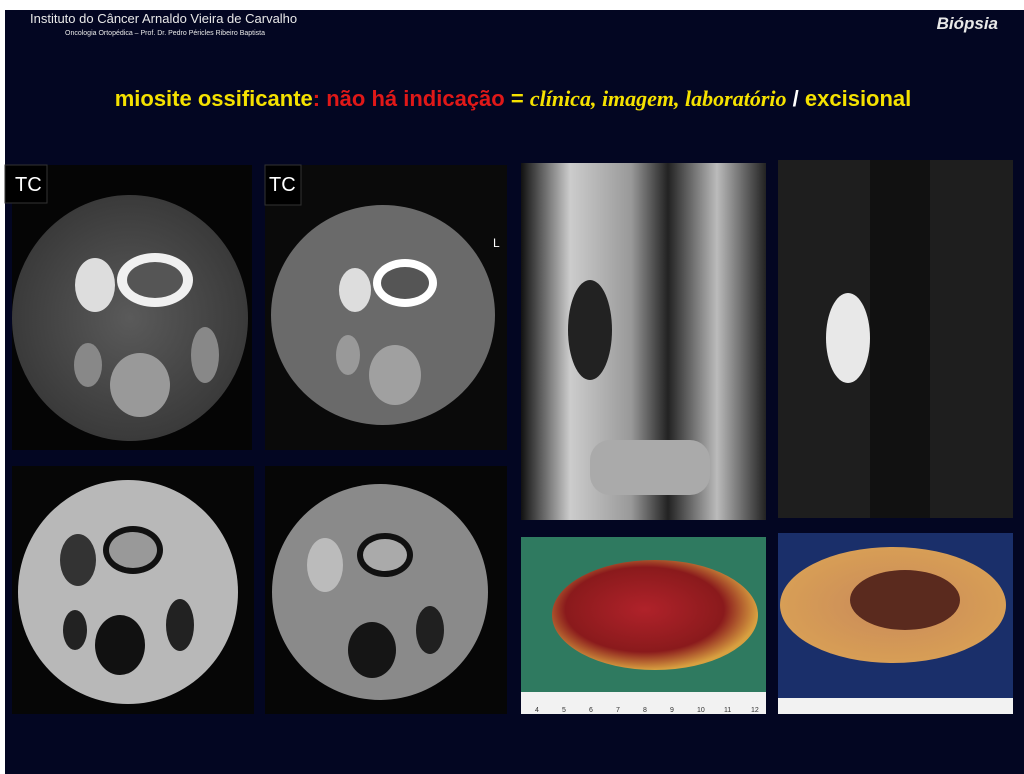 The height and width of the screenshot is (774, 1024). I want to click on ruler-mark: 8, so click(645, 710).